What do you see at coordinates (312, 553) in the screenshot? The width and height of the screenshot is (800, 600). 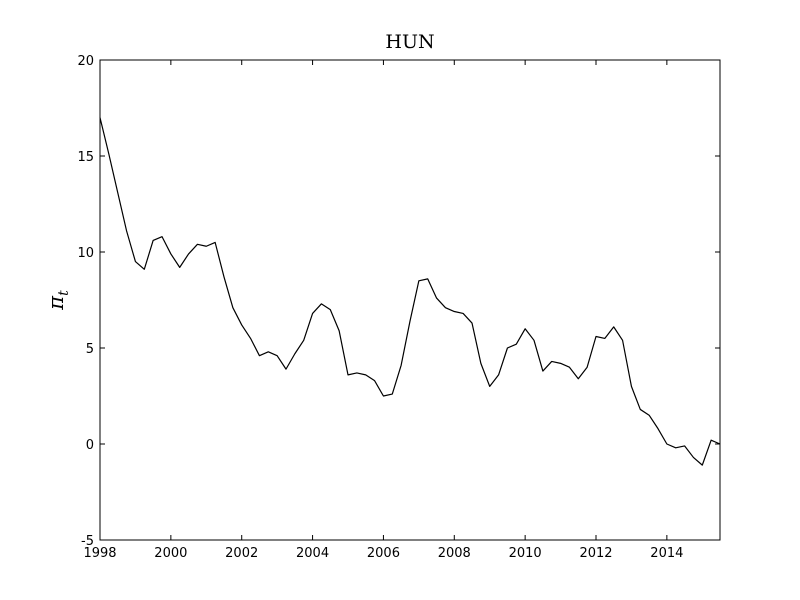 I see `x-tick-label: 2004` at bounding box center [312, 553].